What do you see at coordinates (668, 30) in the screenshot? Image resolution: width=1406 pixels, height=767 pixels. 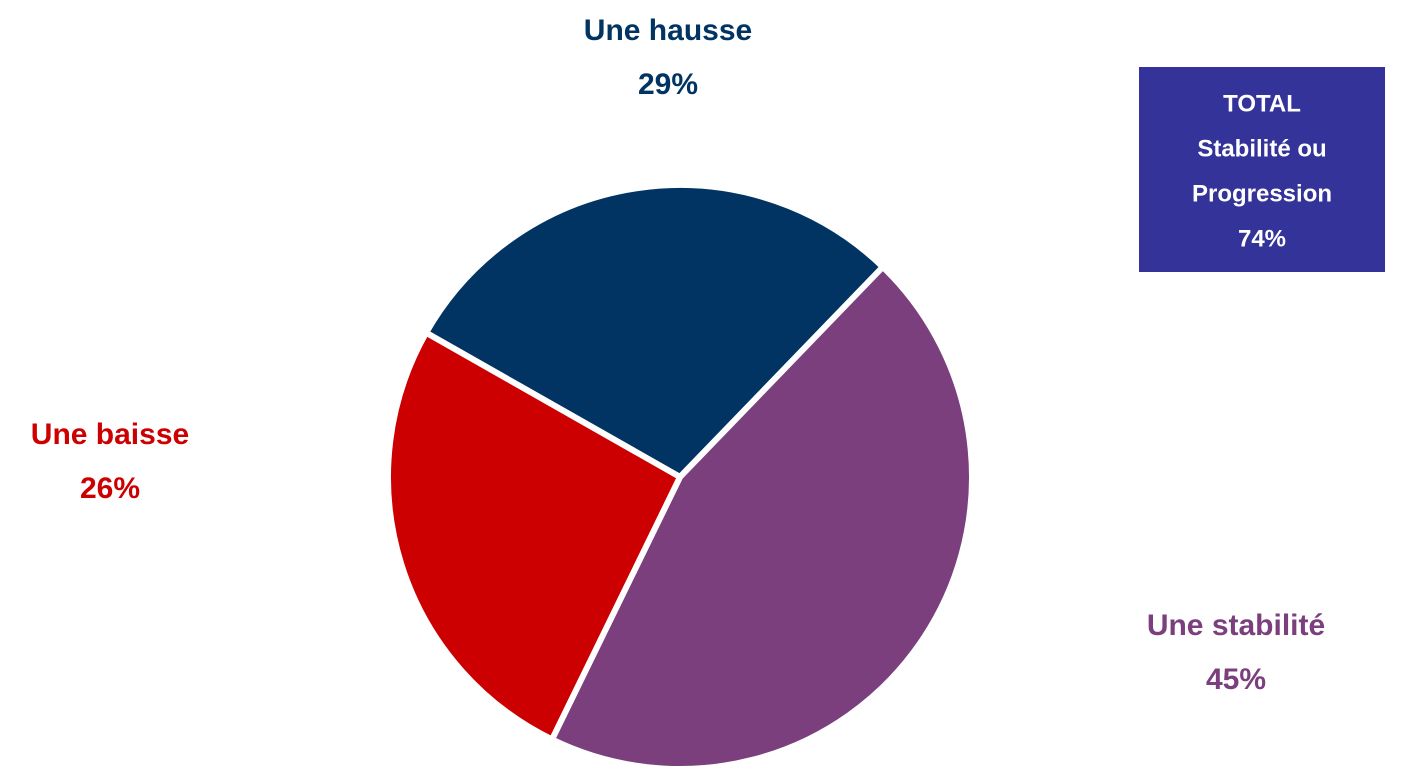 I see `slice-label: Une hausse` at bounding box center [668, 30].